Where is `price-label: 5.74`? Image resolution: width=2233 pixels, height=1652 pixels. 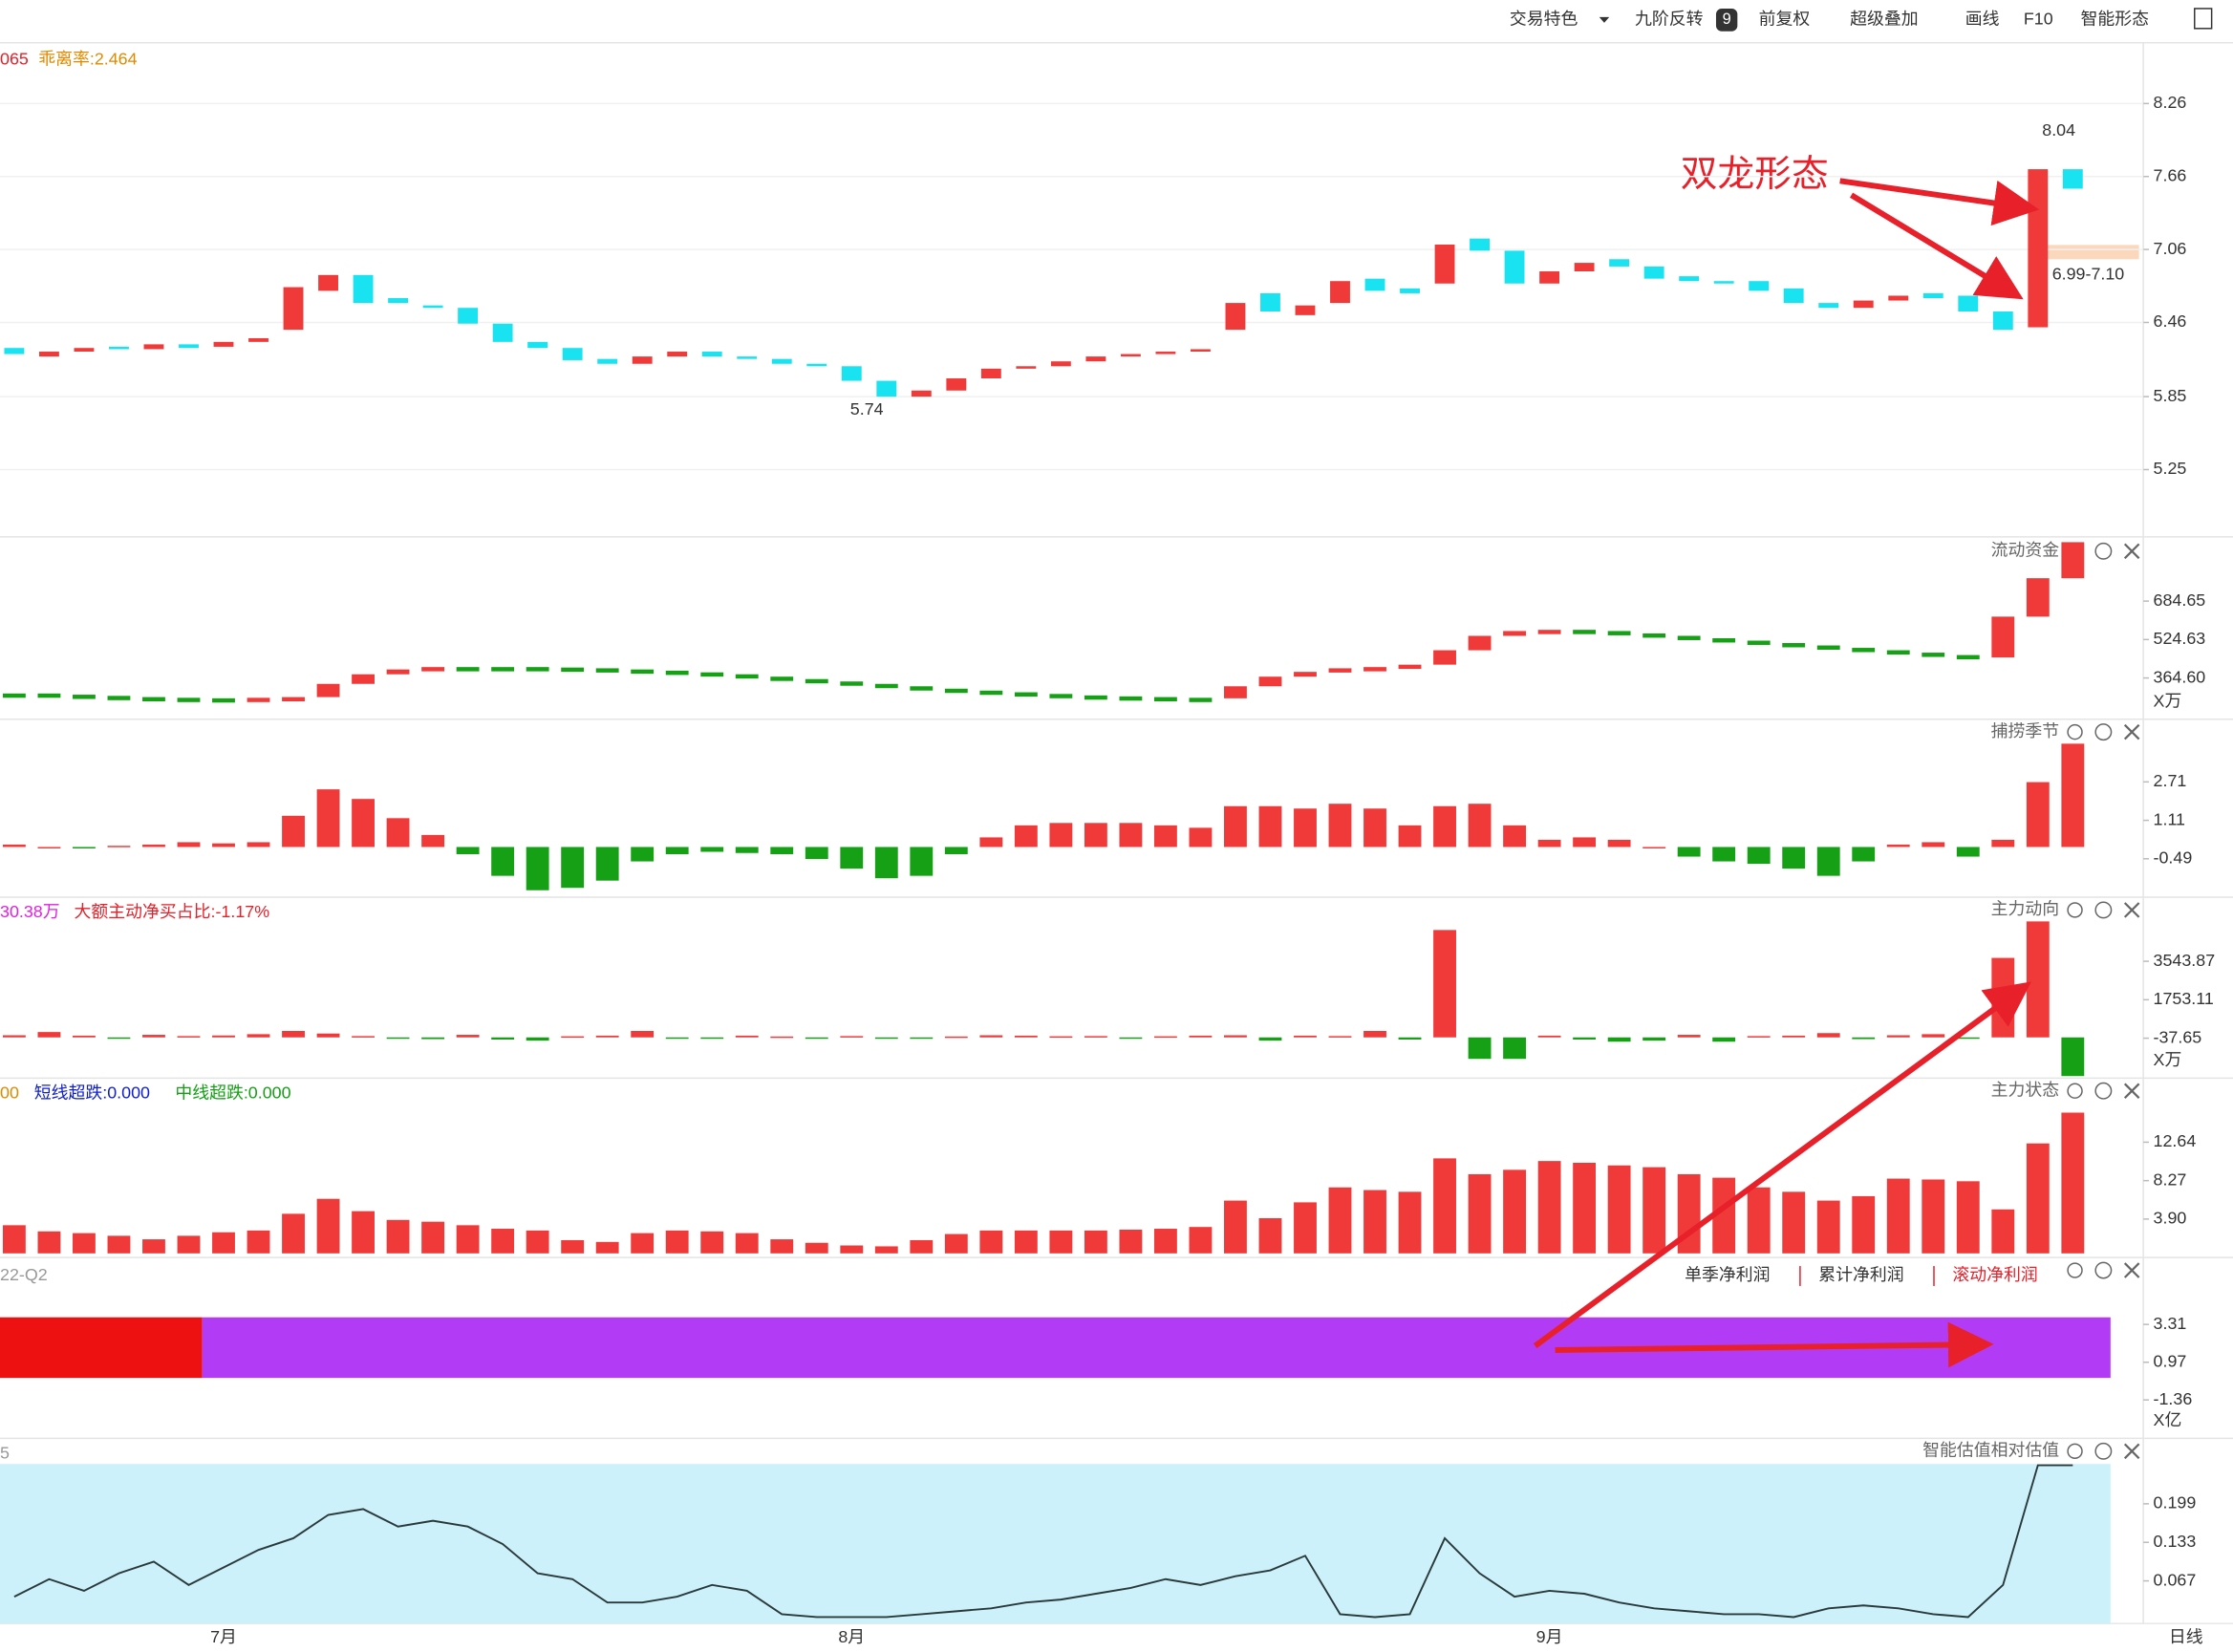 price-label: 5.74 is located at coordinates (867, 409).